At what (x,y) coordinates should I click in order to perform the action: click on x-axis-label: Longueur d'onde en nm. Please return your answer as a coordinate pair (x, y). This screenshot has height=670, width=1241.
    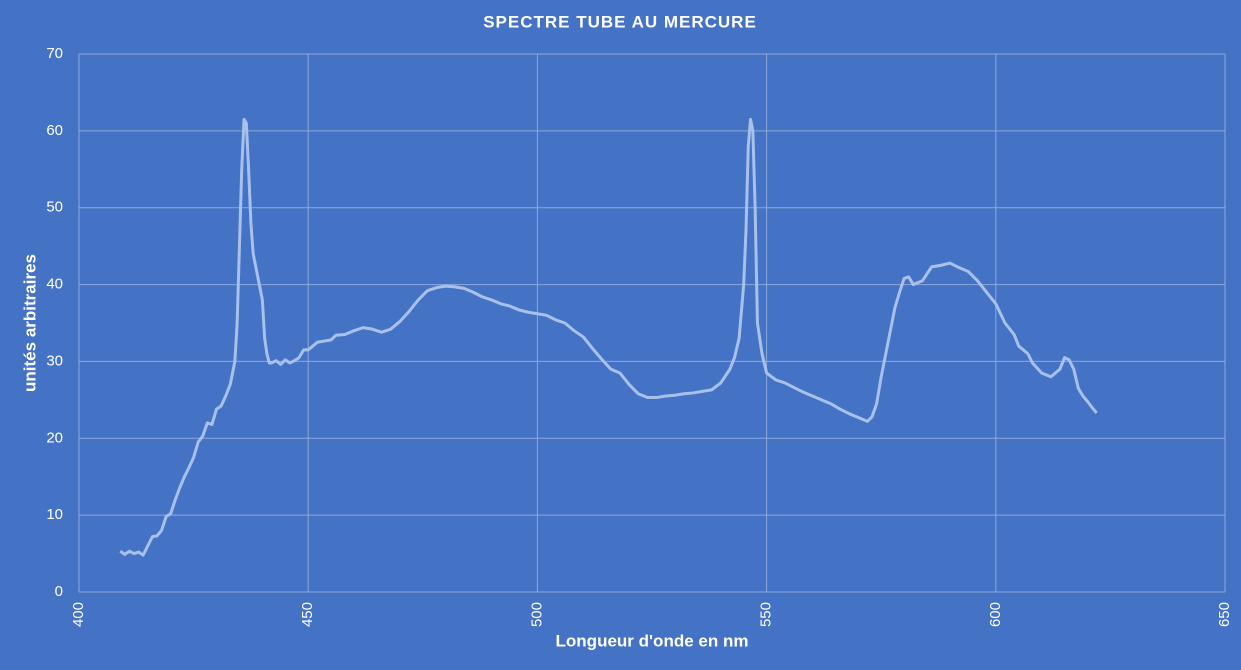
    Looking at the image, I should click on (652, 640).